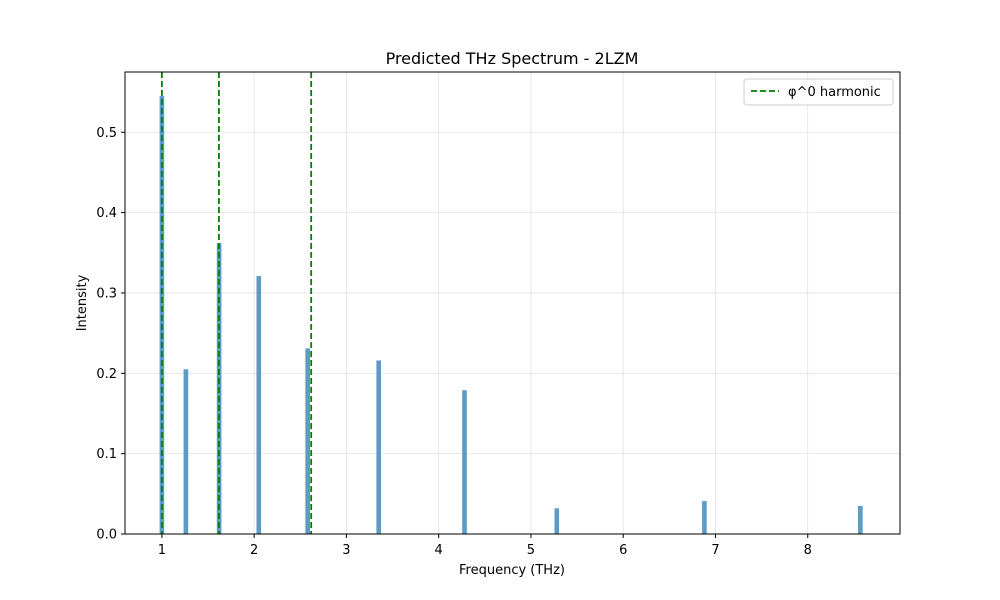 This screenshot has height=600, width=1000. Describe the element at coordinates (485, 546) in the screenshot. I see `x-axis-ticks: 1 2 3 4 5 6 7 8` at that location.